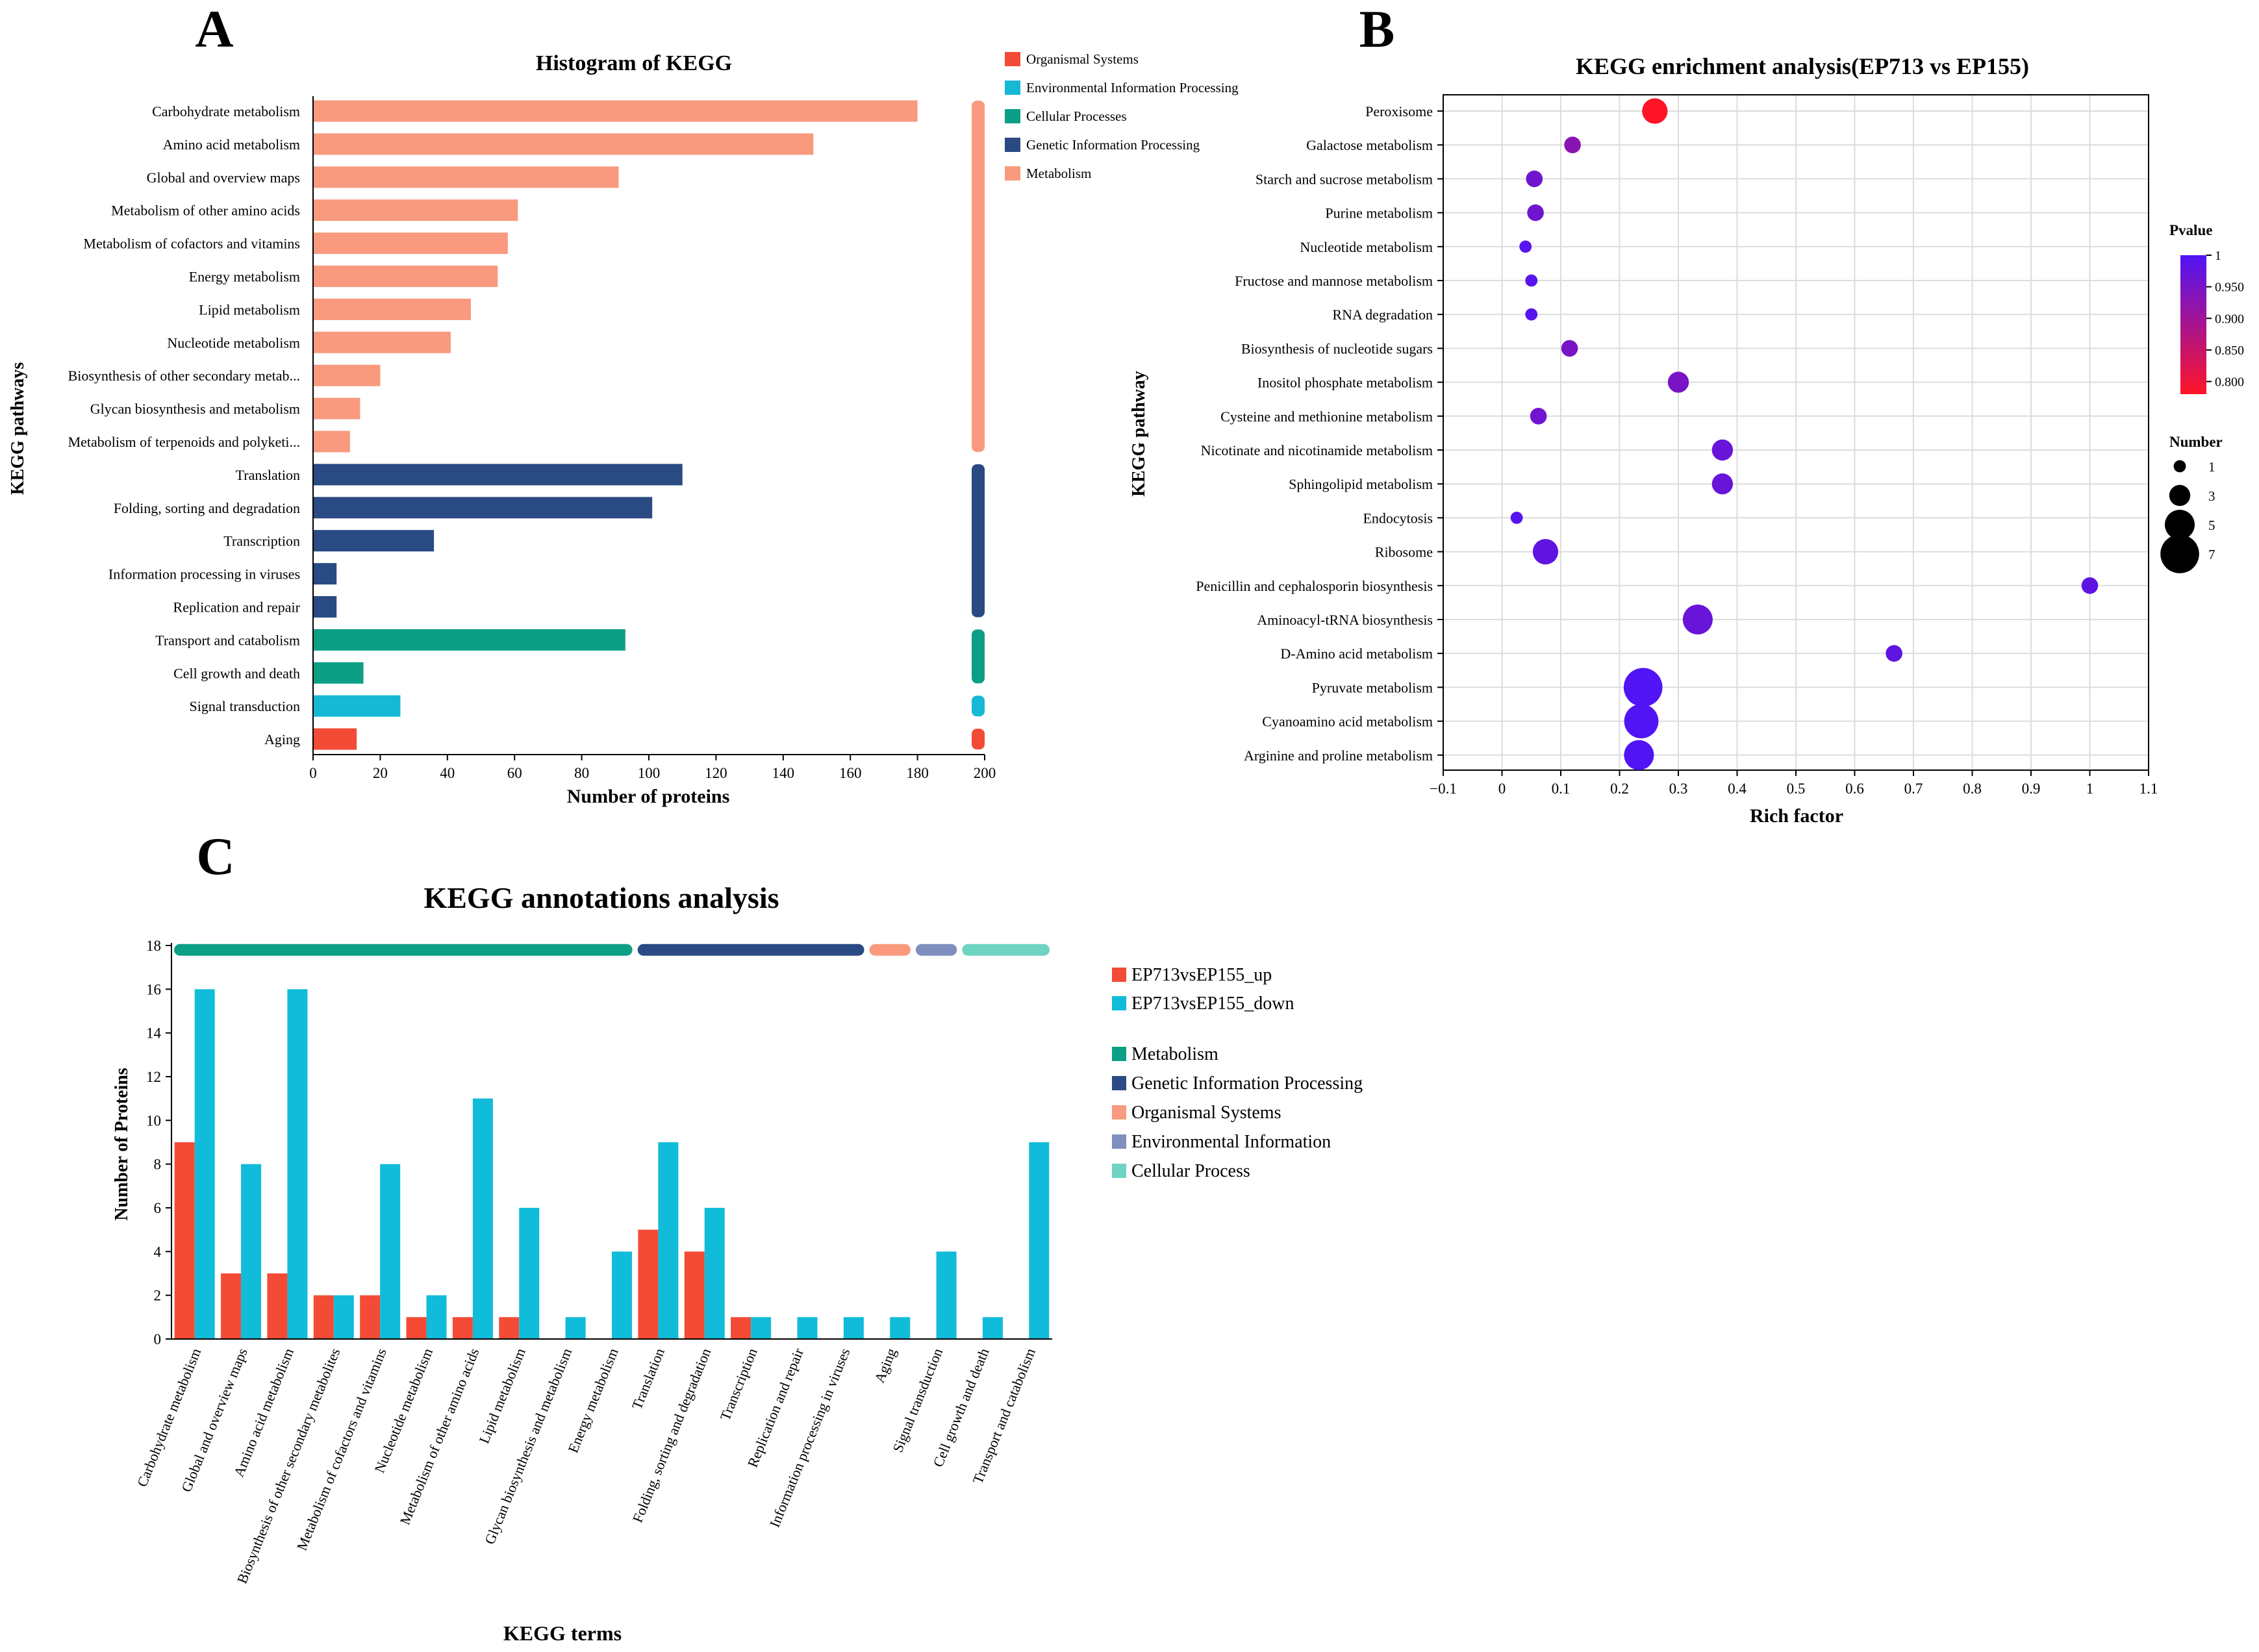 The image size is (2259, 1652). Describe the element at coordinates (282, 739) in the screenshot. I see `y-tick-label-a: Aging` at that location.